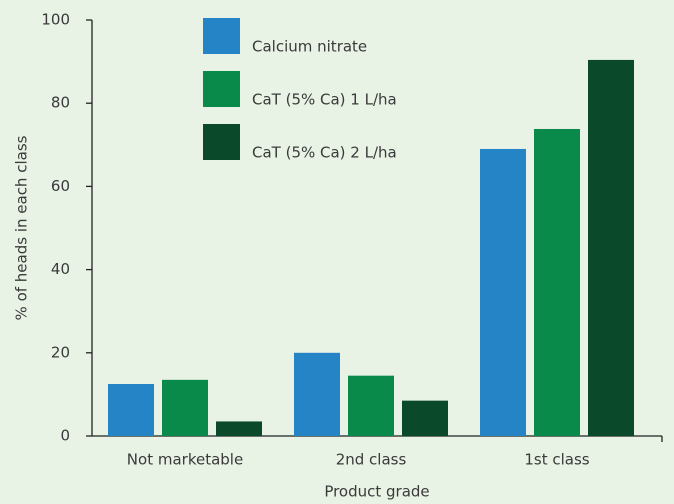  What do you see at coordinates (556, 460) in the screenshot?
I see `x-tick-label: 1st class` at bounding box center [556, 460].